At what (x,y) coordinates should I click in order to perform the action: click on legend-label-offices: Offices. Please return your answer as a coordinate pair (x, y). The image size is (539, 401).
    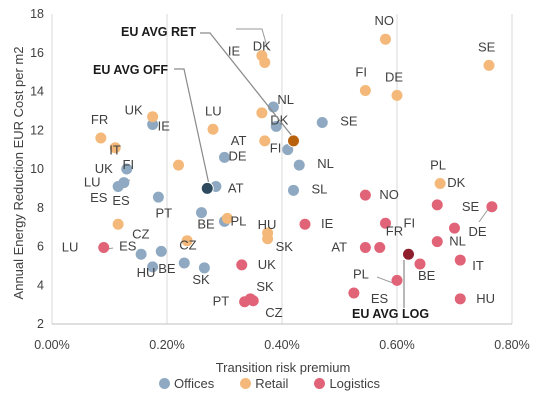
    Looking at the image, I should click on (194, 383).